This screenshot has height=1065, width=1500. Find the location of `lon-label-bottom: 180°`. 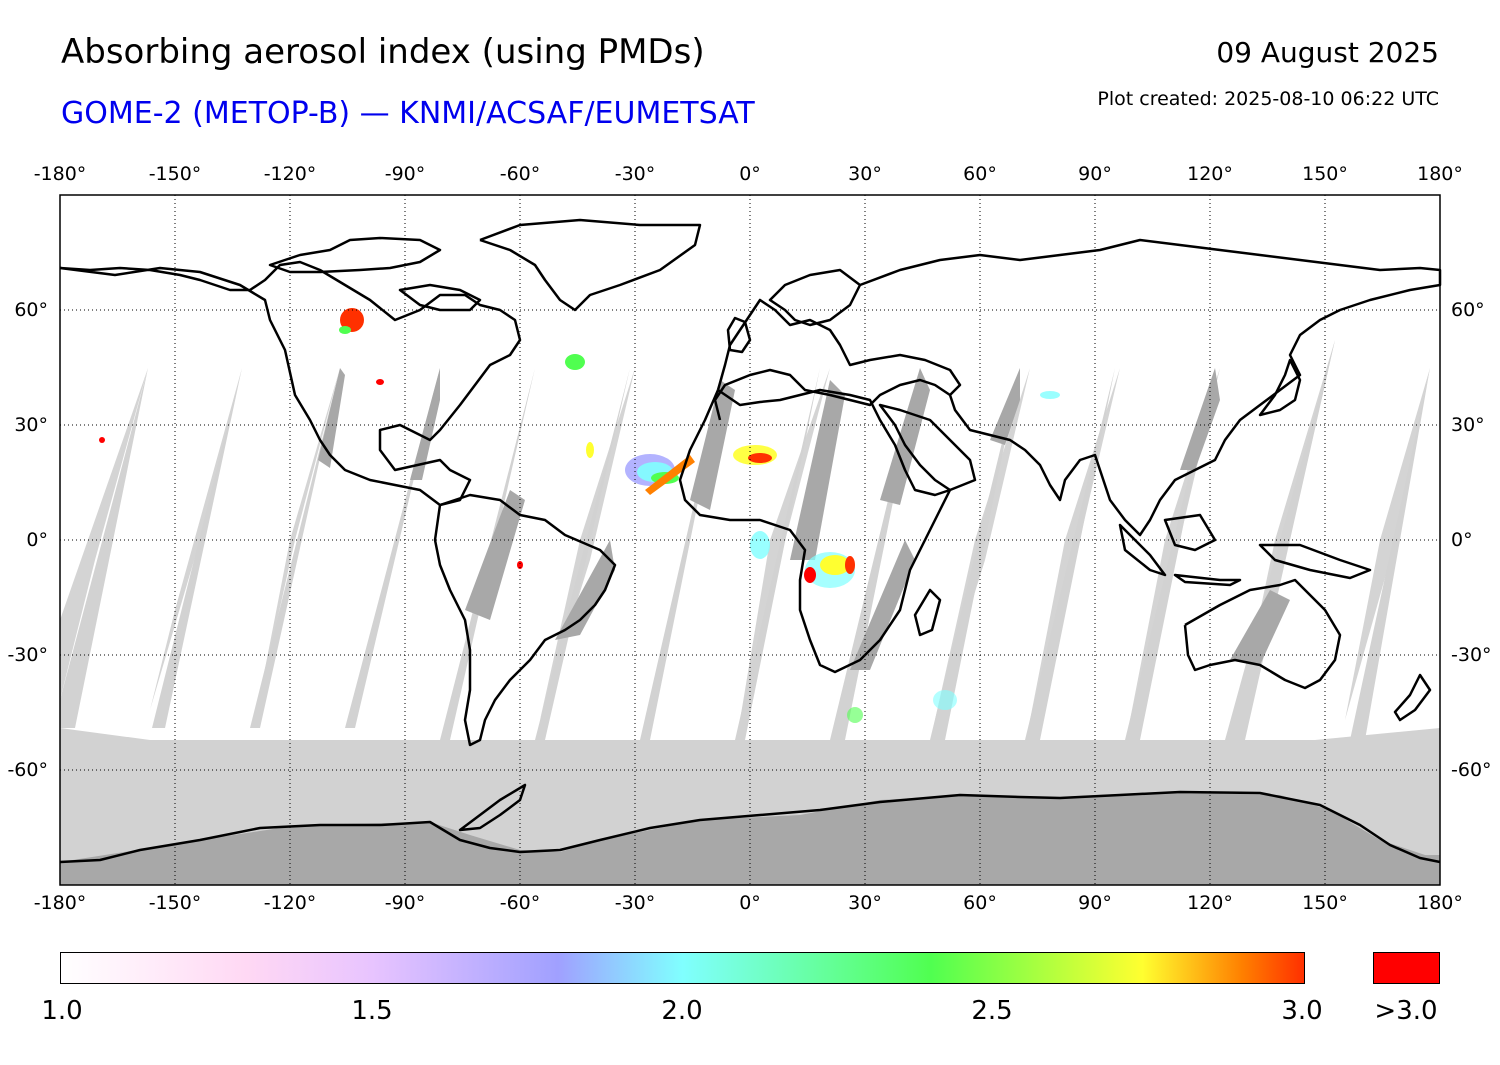

lon-label-bottom: 180° is located at coordinates (1440, 903).